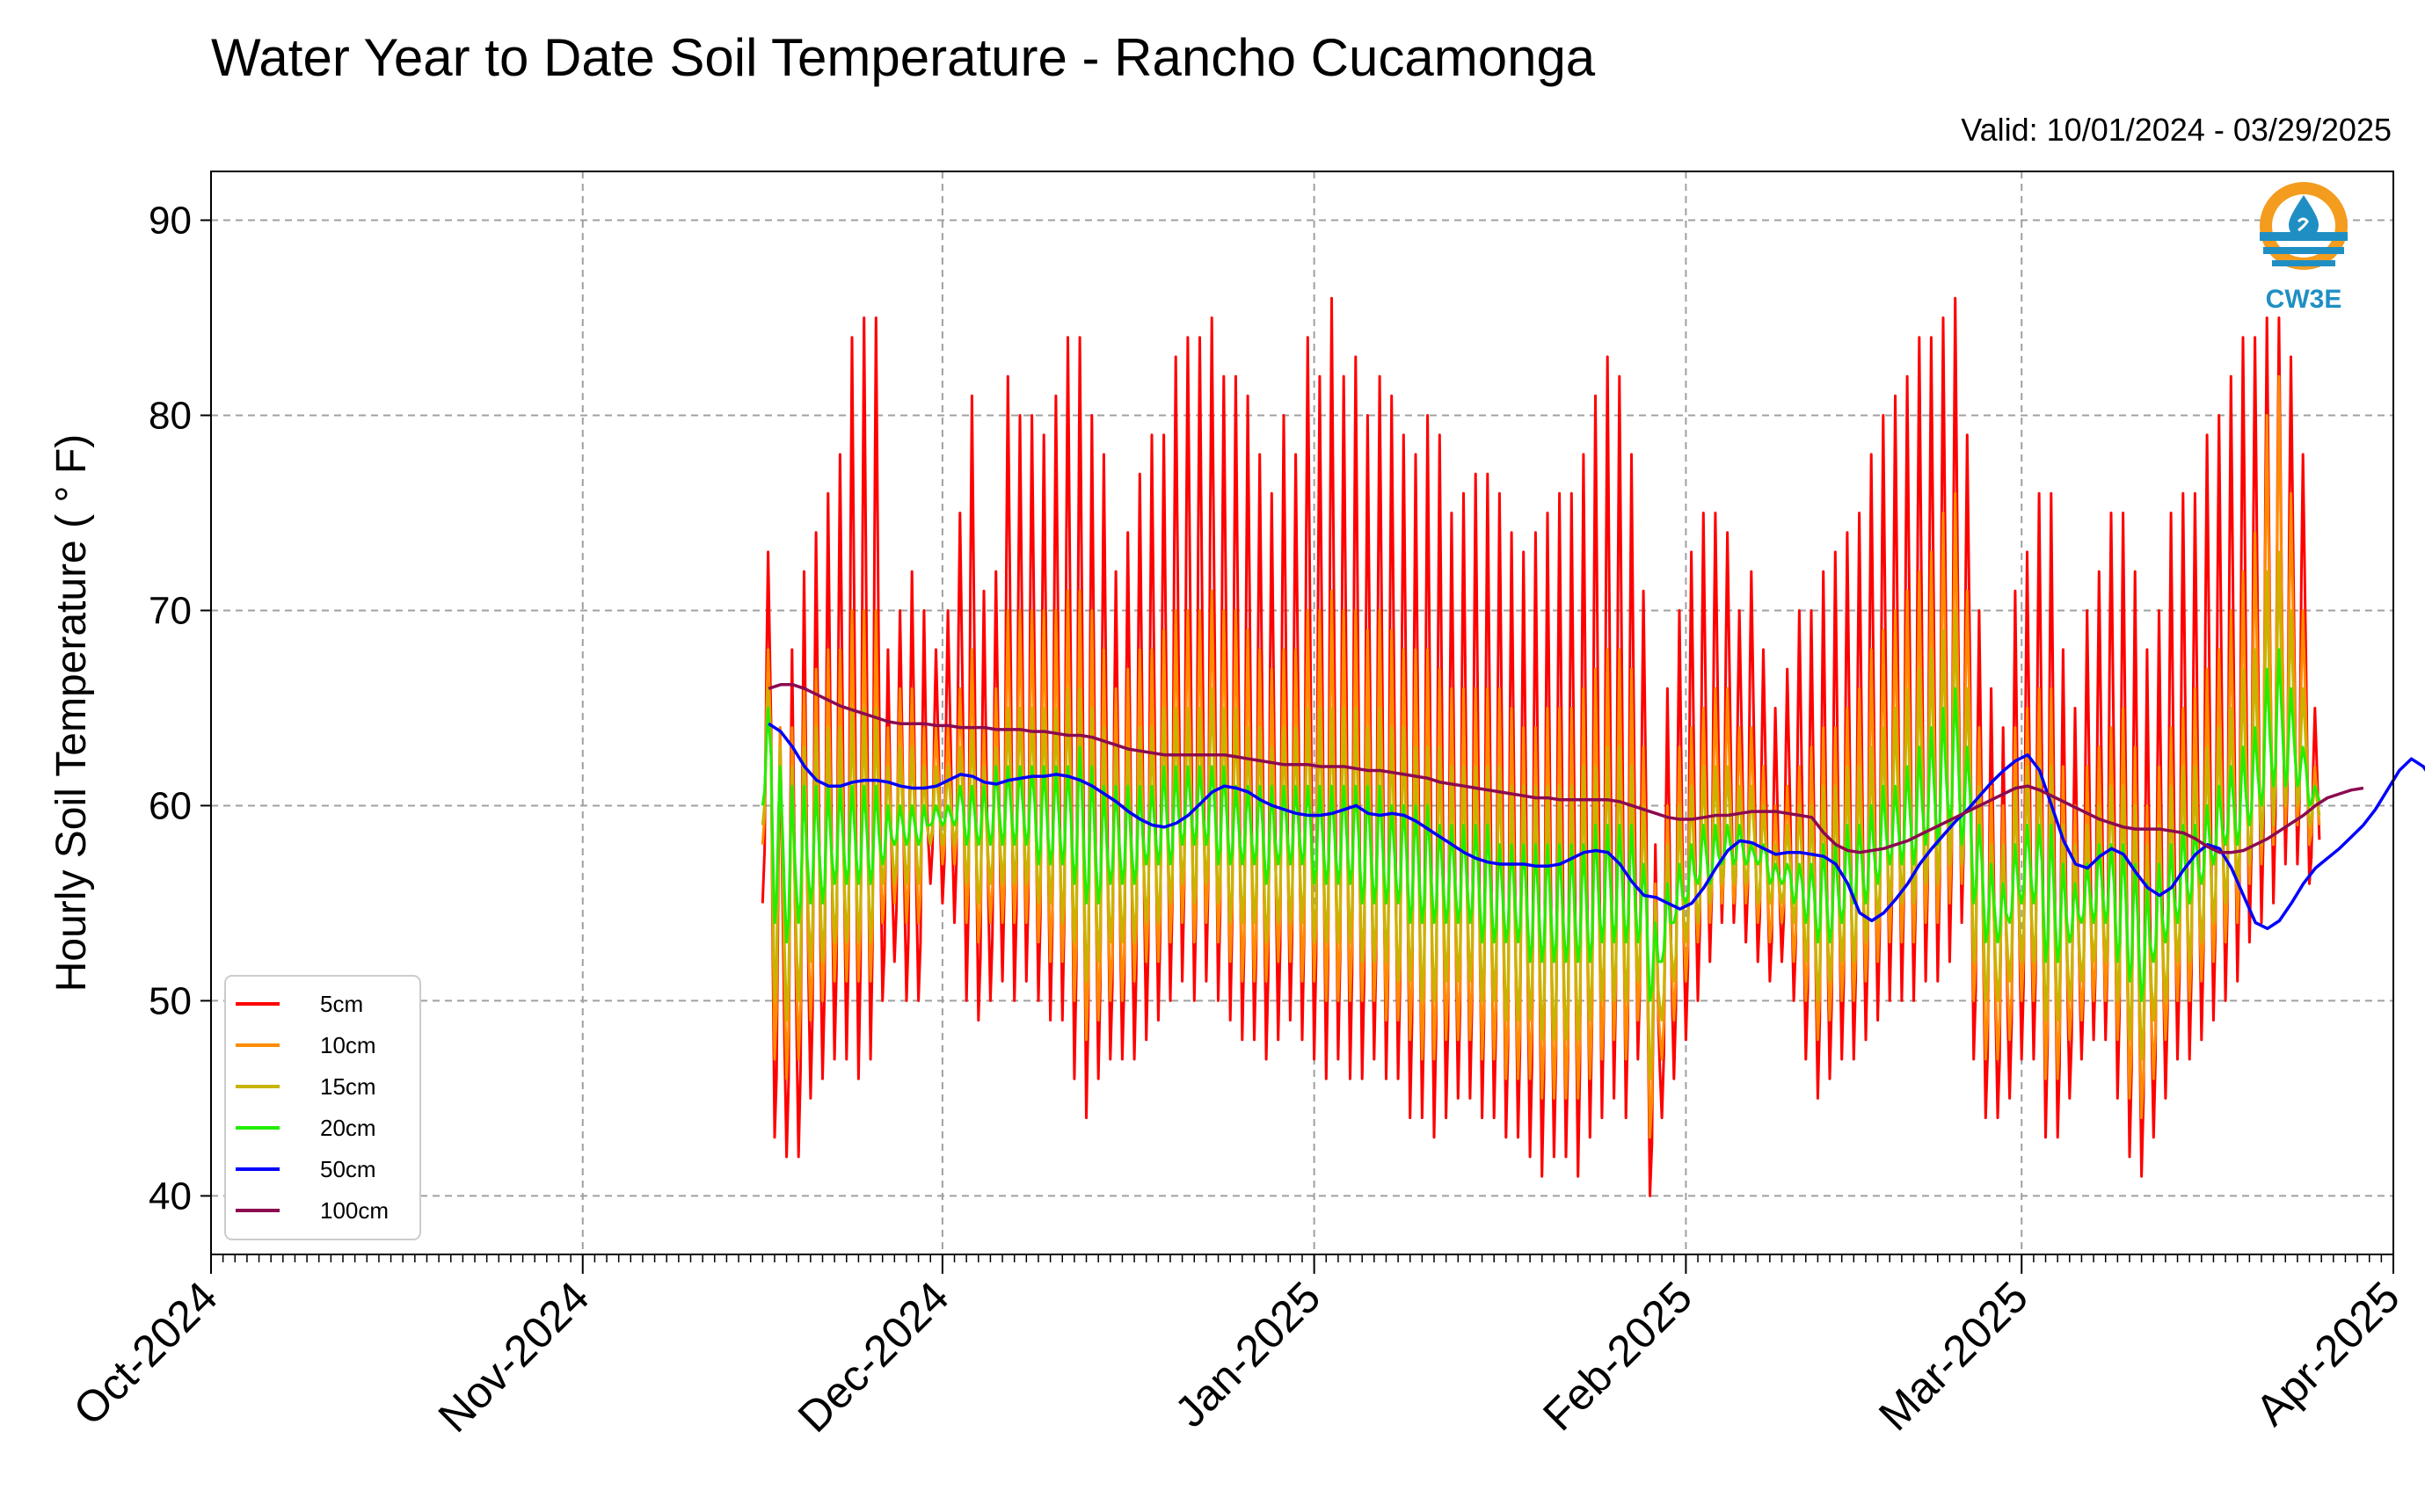  What do you see at coordinates (348, 1086) in the screenshot?
I see `legend-label-15cm: 15cm` at bounding box center [348, 1086].